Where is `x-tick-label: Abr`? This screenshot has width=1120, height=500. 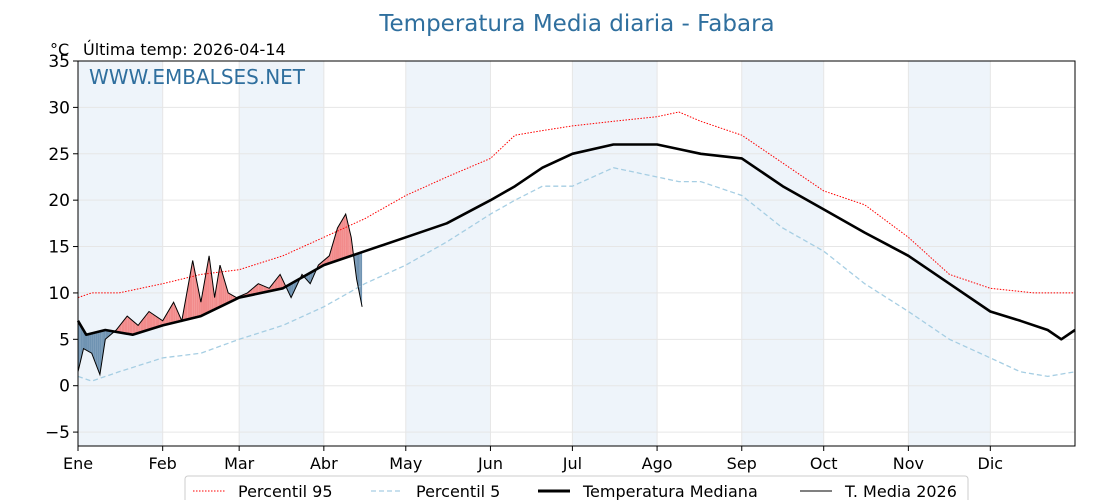
x-tick-label: Abr is located at coordinates (324, 463).